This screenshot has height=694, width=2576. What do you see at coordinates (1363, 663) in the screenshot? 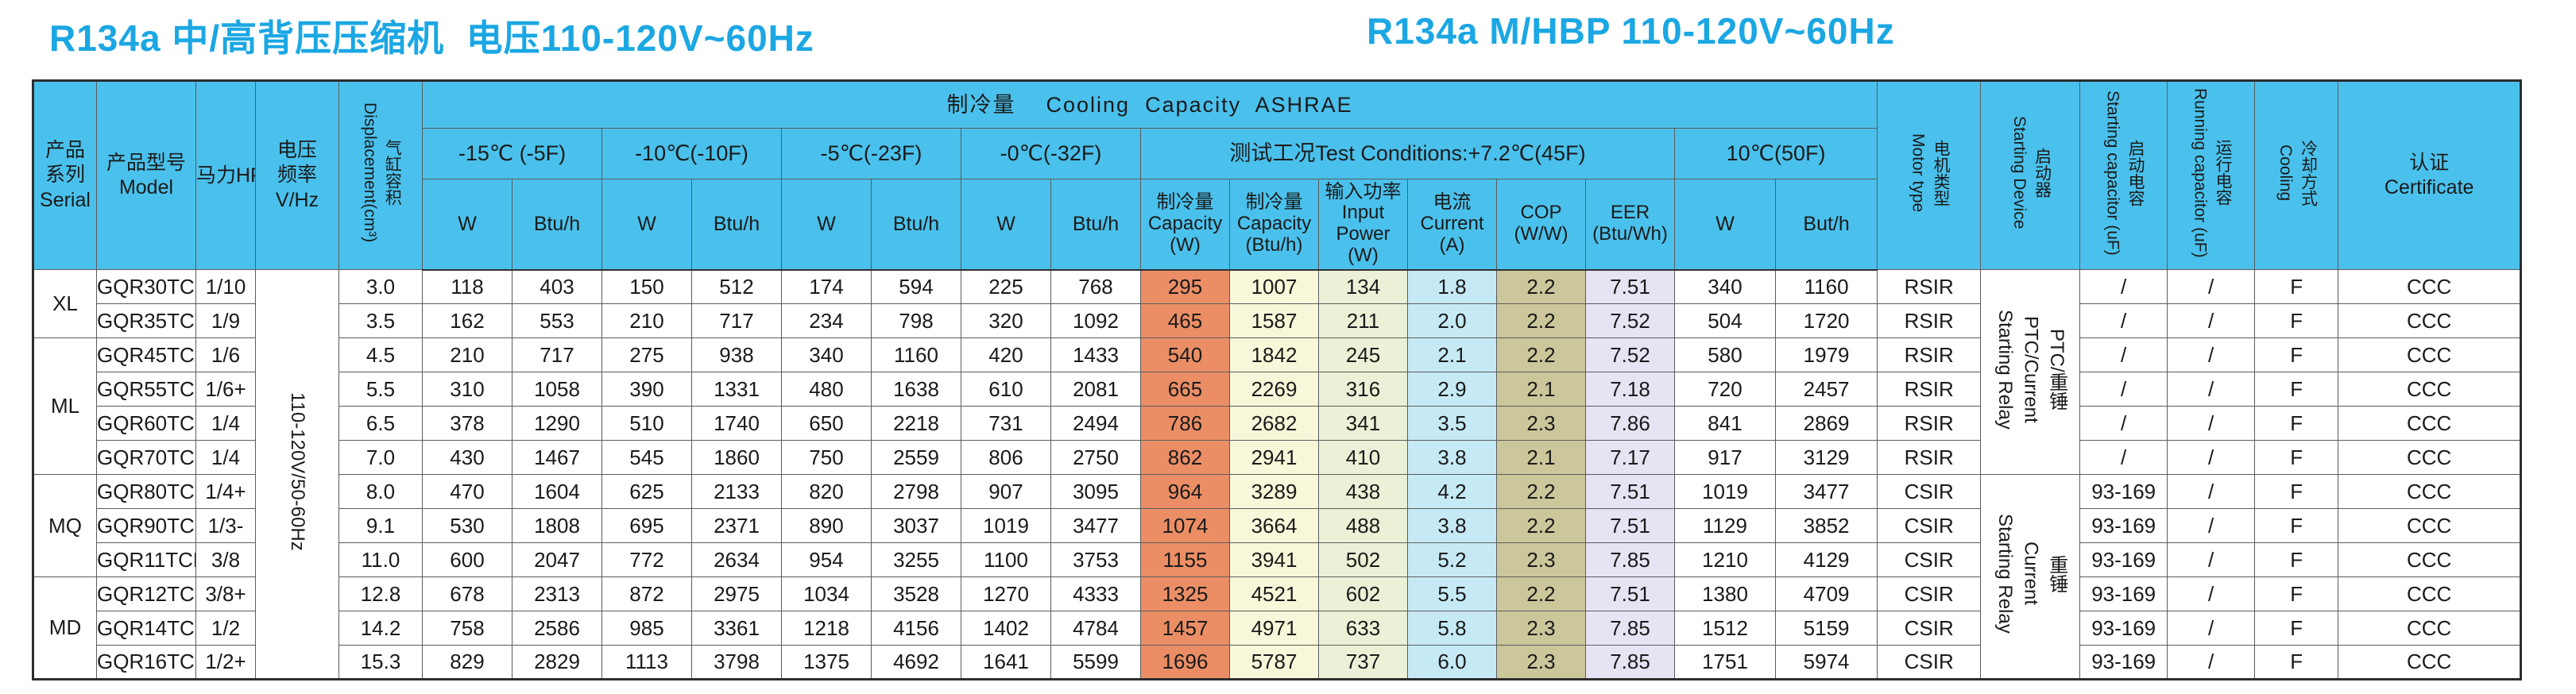
I see `cell-input_power: 737` at bounding box center [1363, 663].